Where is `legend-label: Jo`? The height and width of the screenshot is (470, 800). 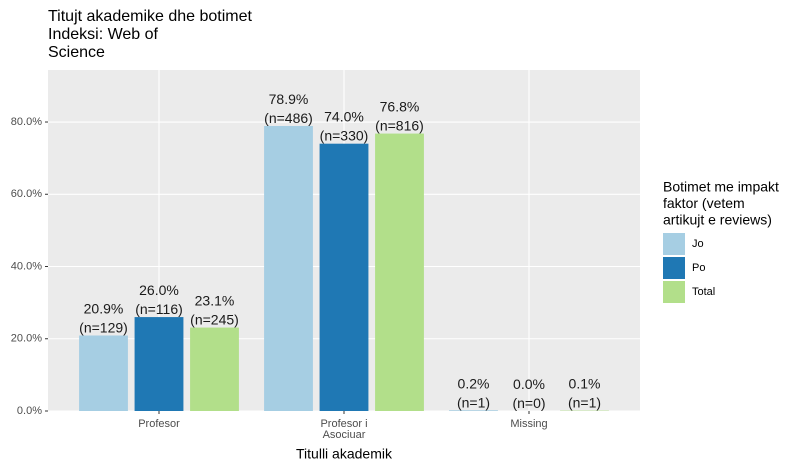 legend-label: Jo is located at coordinates (698, 244).